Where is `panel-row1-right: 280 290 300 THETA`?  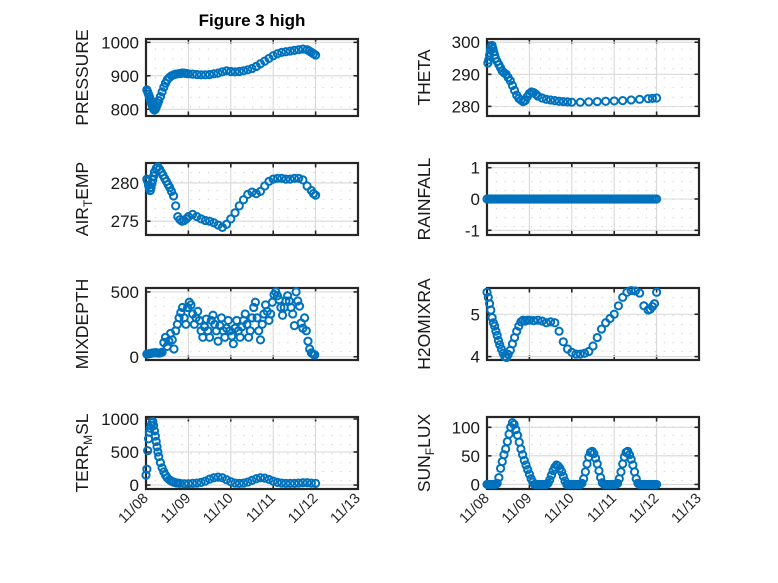 panel-row1-right: 280 290 300 THETA is located at coordinates (557, 75).